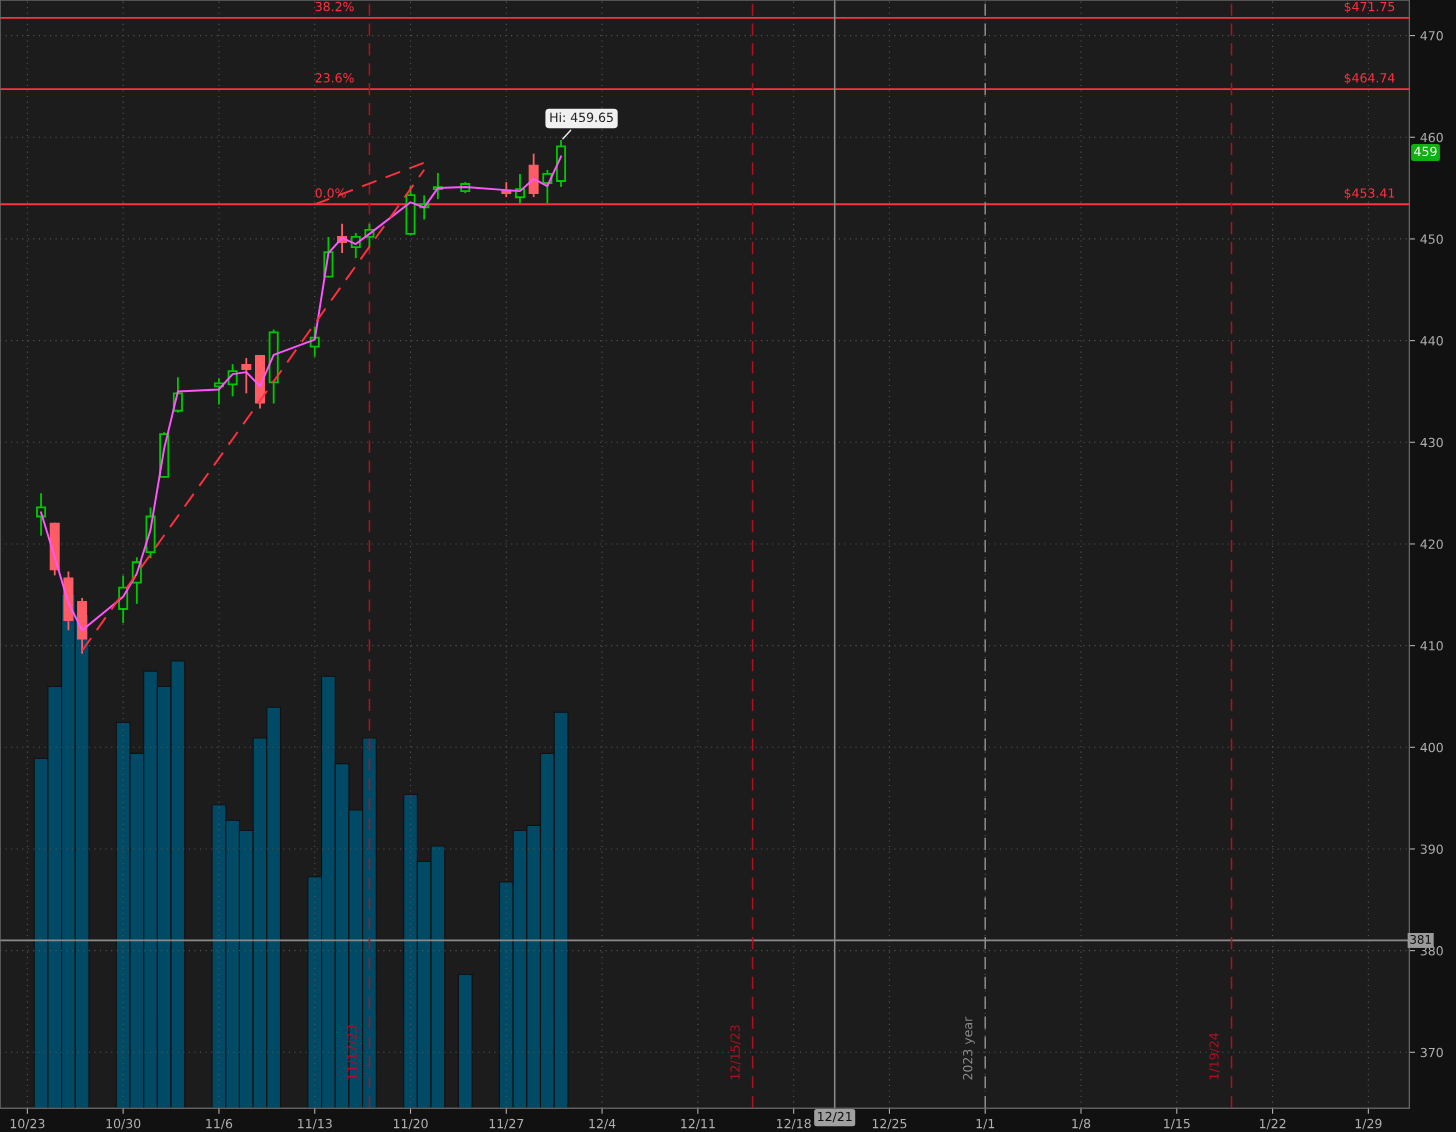  I want to click on x-tick-label: 10/30, so click(123, 1124).